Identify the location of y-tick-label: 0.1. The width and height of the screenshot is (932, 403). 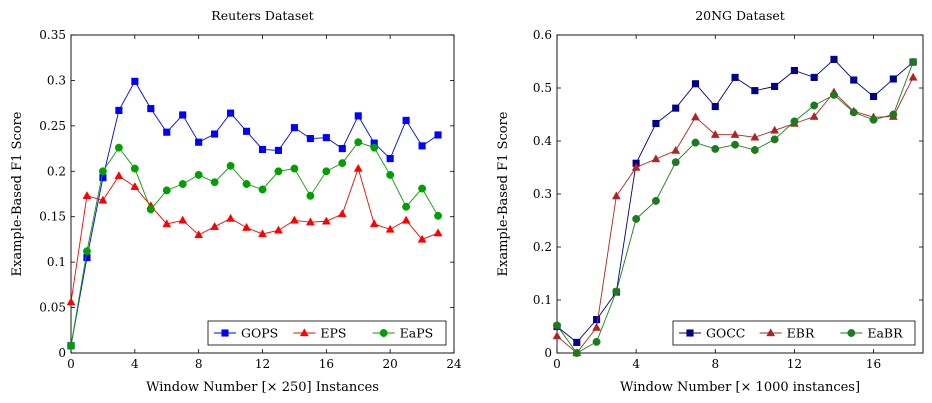
(56, 262).